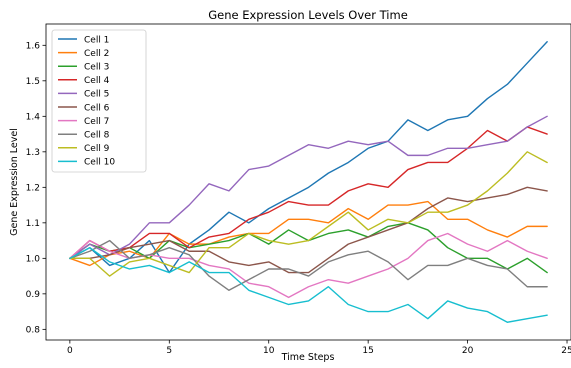 This screenshot has height=368, width=571. What do you see at coordinates (319, 348) in the screenshot?
I see `x-axis: 0 5 10 15 20 25` at bounding box center [319, 348].